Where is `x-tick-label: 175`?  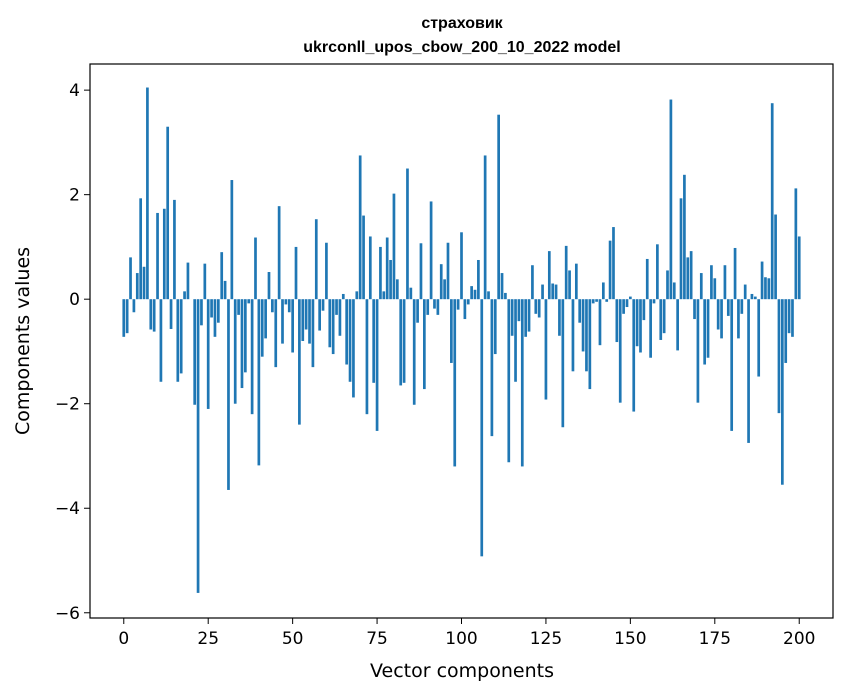 x-tick-label: 175 is located at coordinates (715, 639).